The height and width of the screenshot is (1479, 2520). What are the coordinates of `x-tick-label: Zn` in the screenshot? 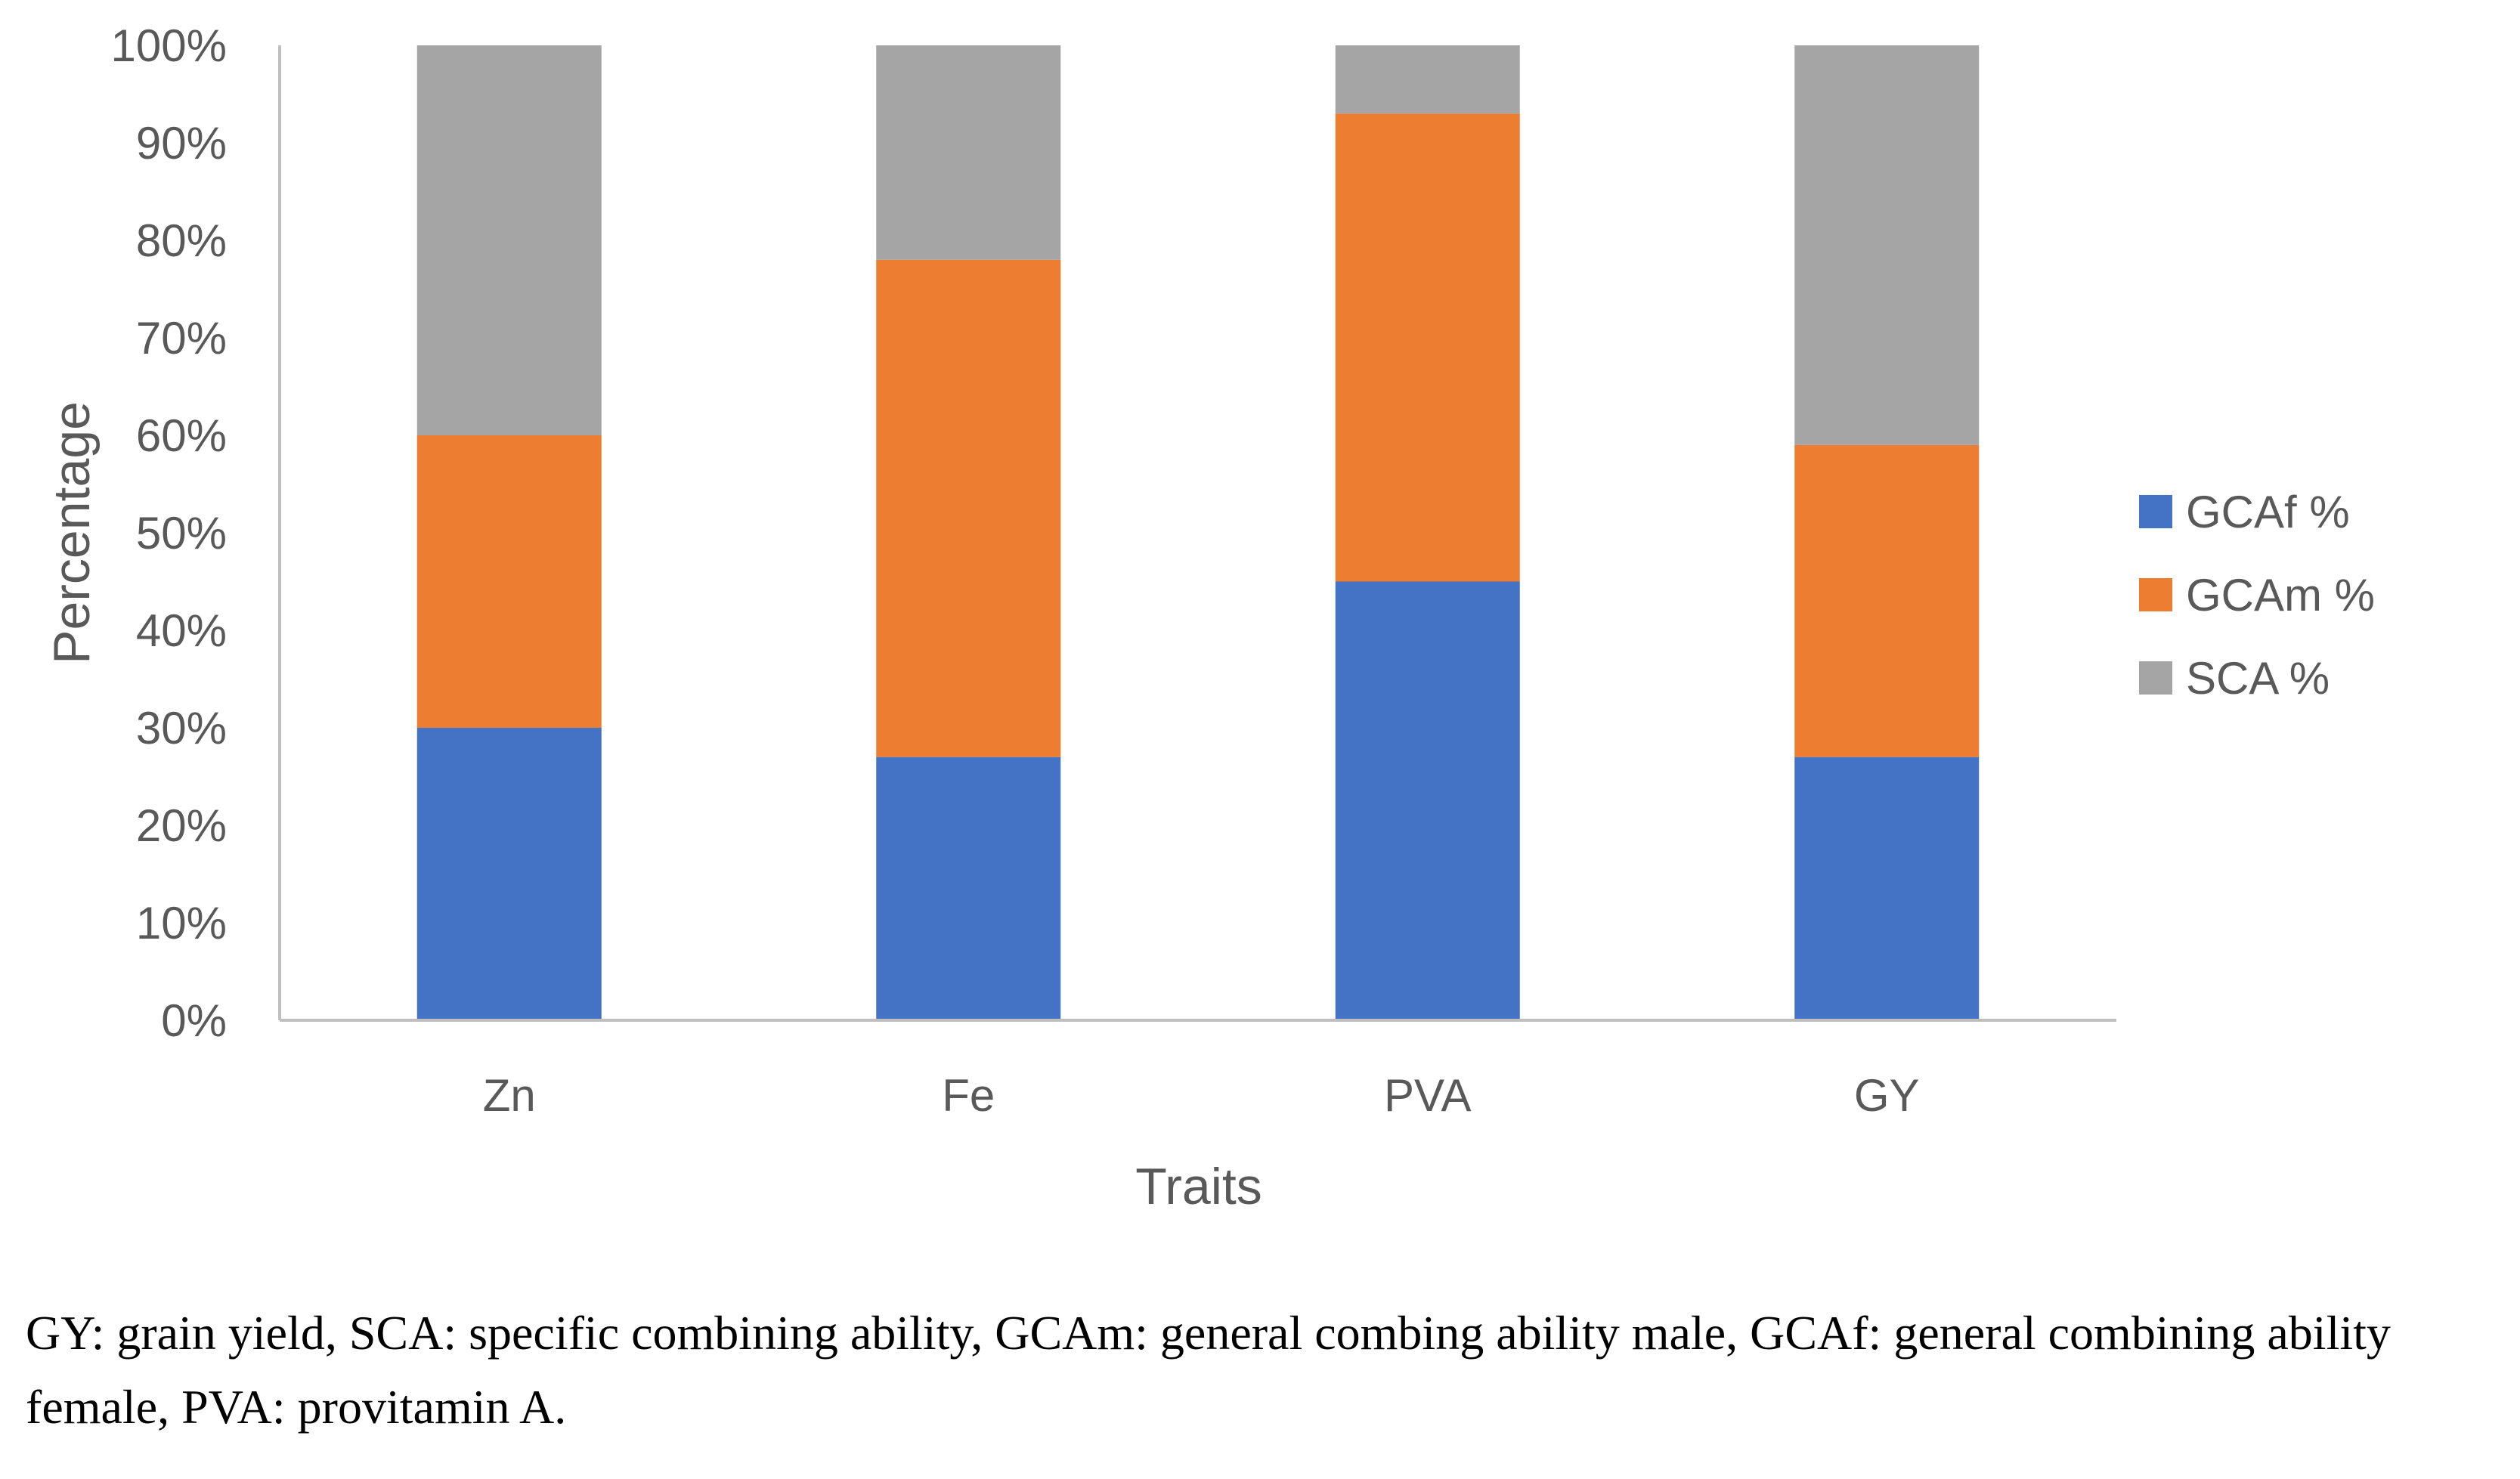 It's located at (509, 1095).